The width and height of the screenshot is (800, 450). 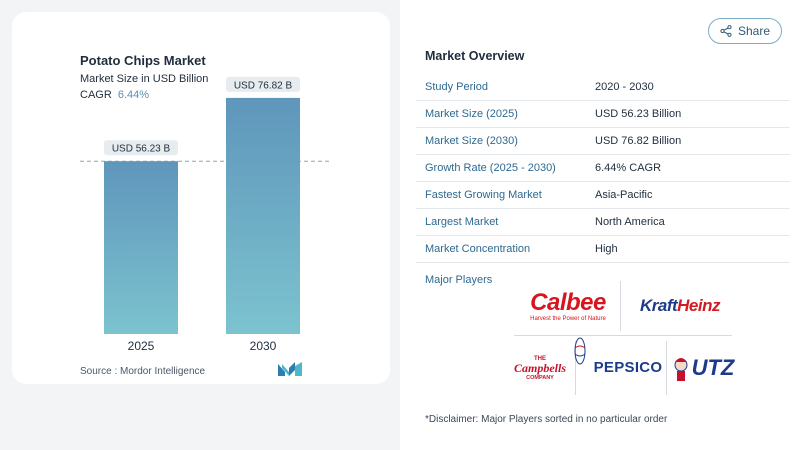 I want to click on row-value: USD 76.82 Billion, so click(x=638, y=141).